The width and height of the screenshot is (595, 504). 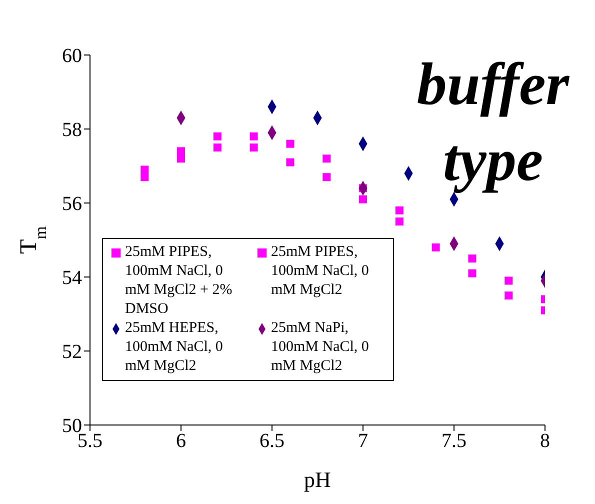 I want to click on legend-label: 25mM HEPES, 100mM NaCl, 0 mM MgCl2, so click(x=174, y=347).